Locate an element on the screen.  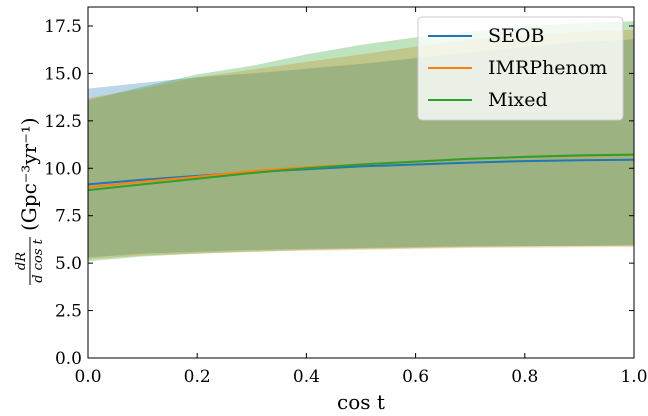
x-tick-label: 1.0 is located at coordinates (633, 377).